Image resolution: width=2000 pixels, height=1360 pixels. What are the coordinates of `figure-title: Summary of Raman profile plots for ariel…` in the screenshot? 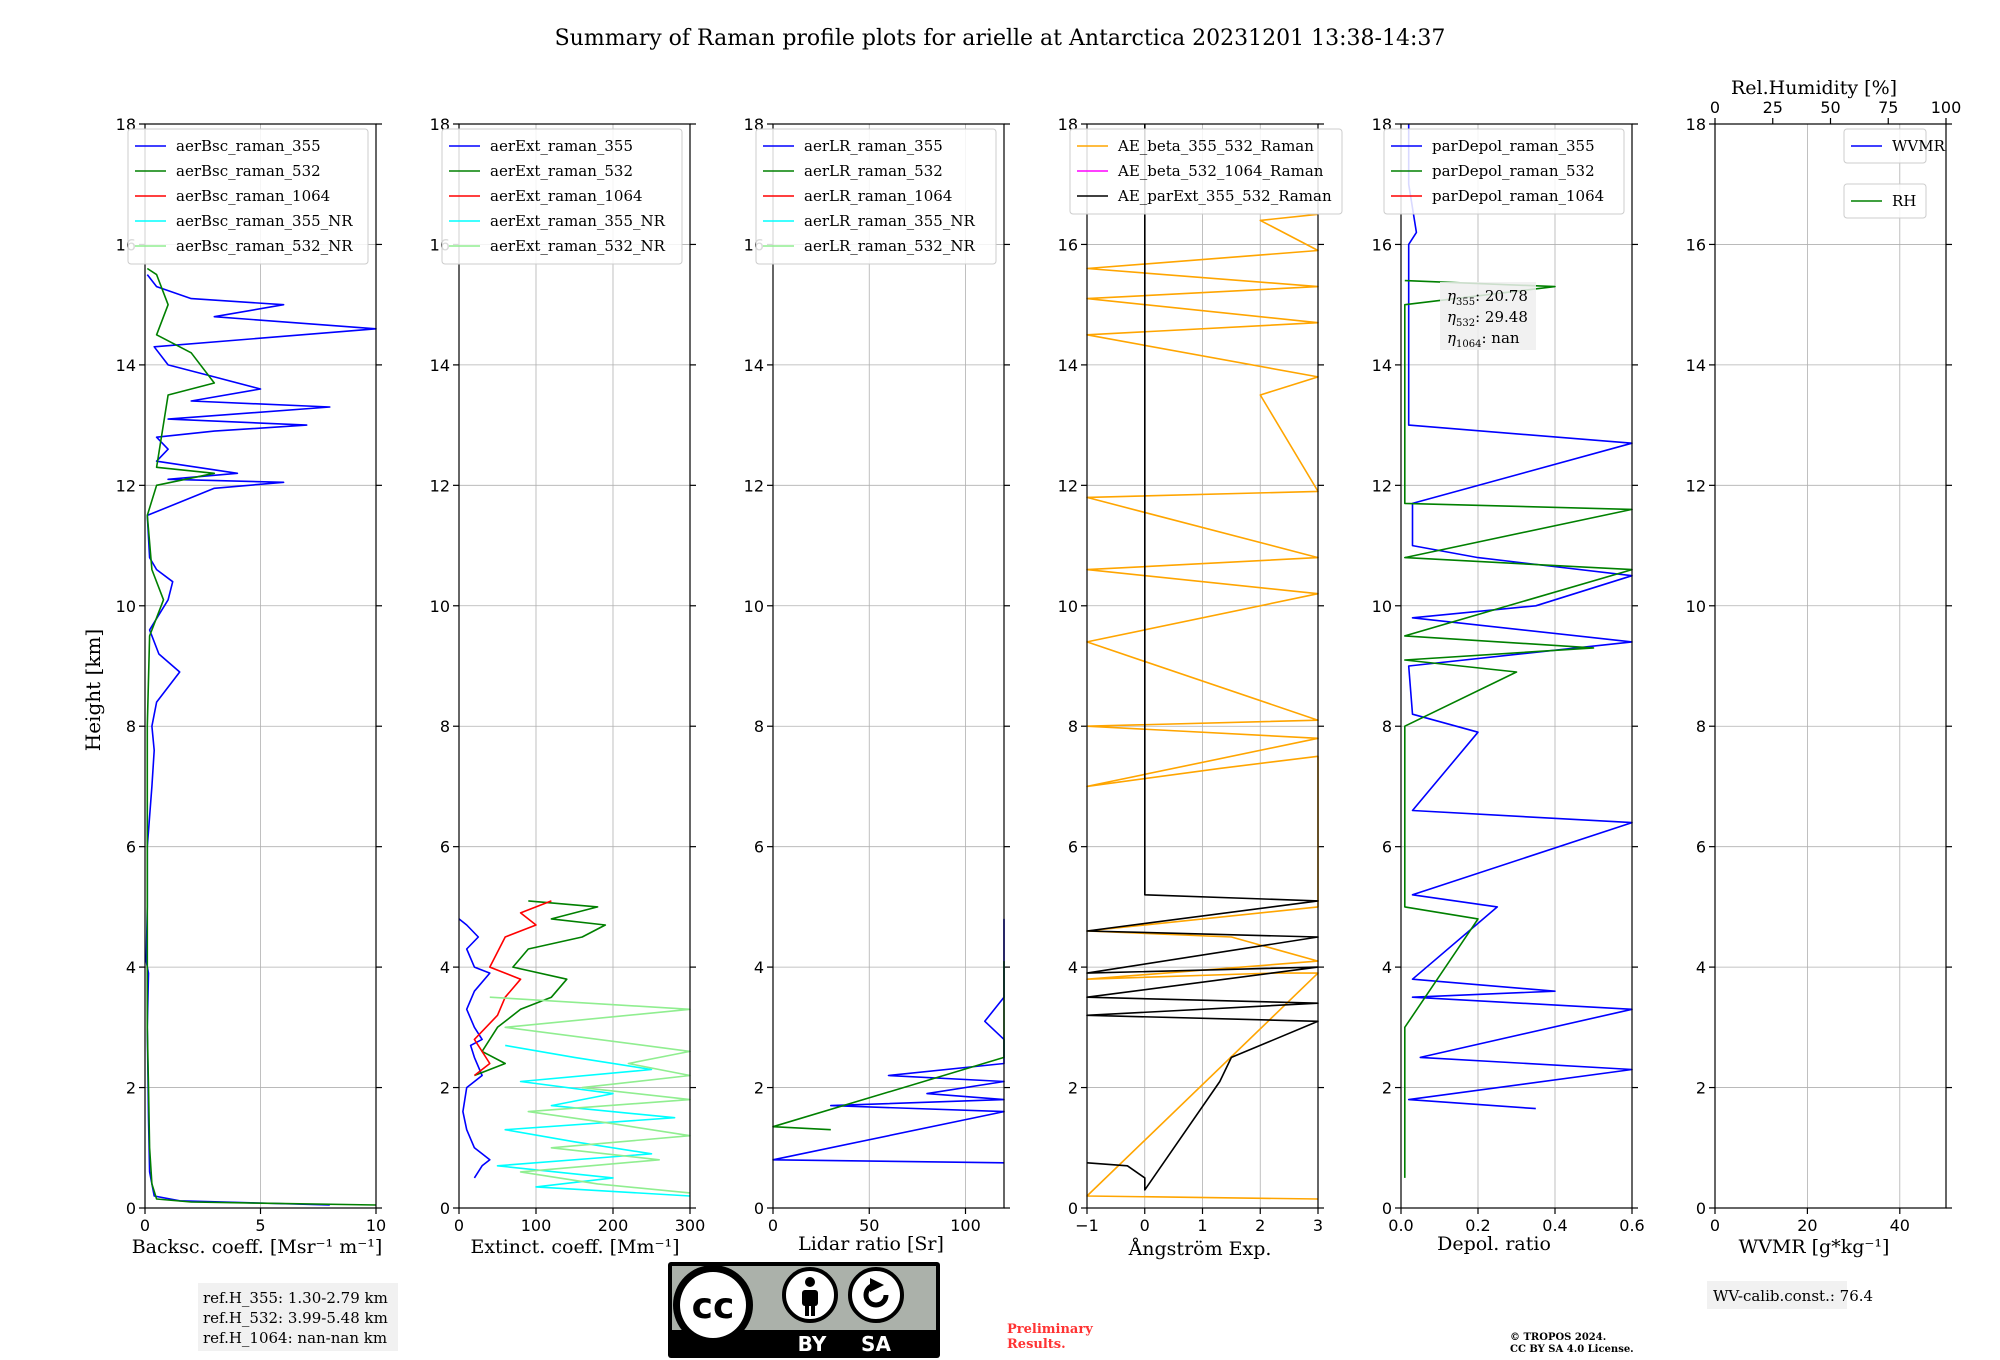 It's located at (1000, 38).